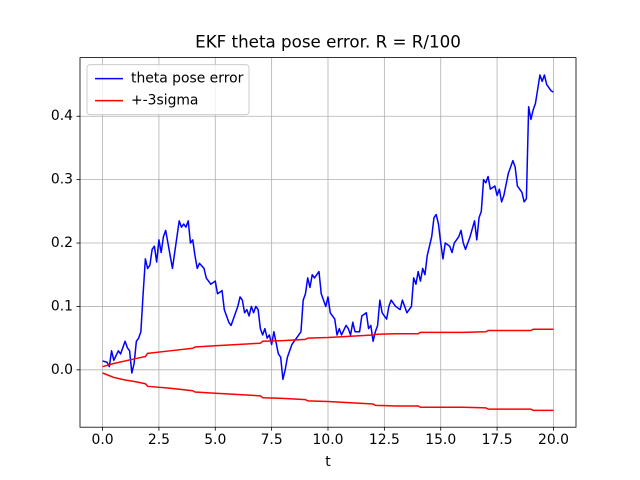 The width and height of the screenshot is (640, 480). Describe the element at coordinates (497, 440) in the screenshot. I see `x-tick-label: 17.5` at that location.